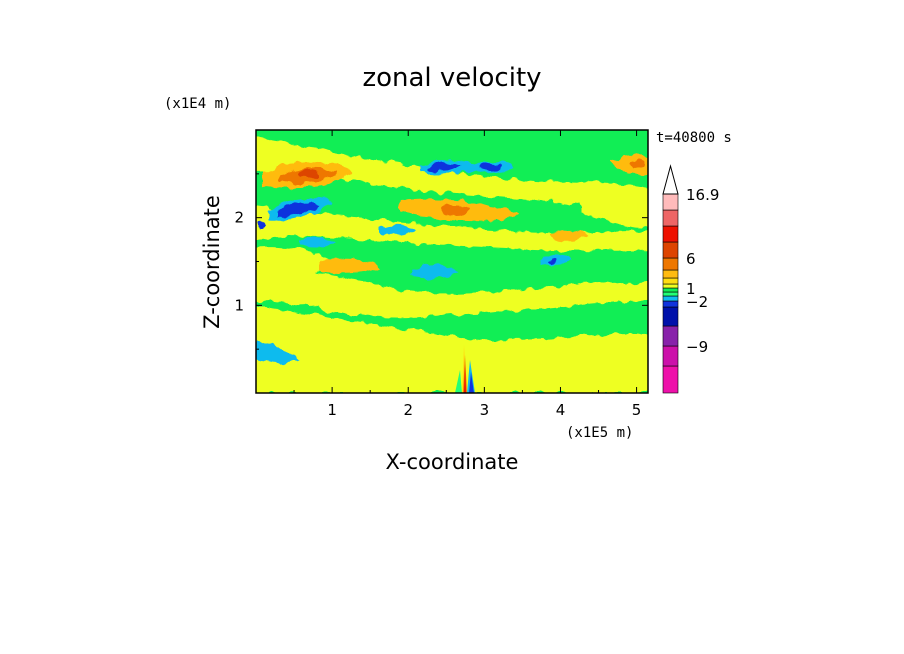 The height and width of the screenshot is (654, 904). What do you see at coordinates (239, 305) in the screenshot?
I see `y-tick-label-0: 1` at bounding box center [239, 305].